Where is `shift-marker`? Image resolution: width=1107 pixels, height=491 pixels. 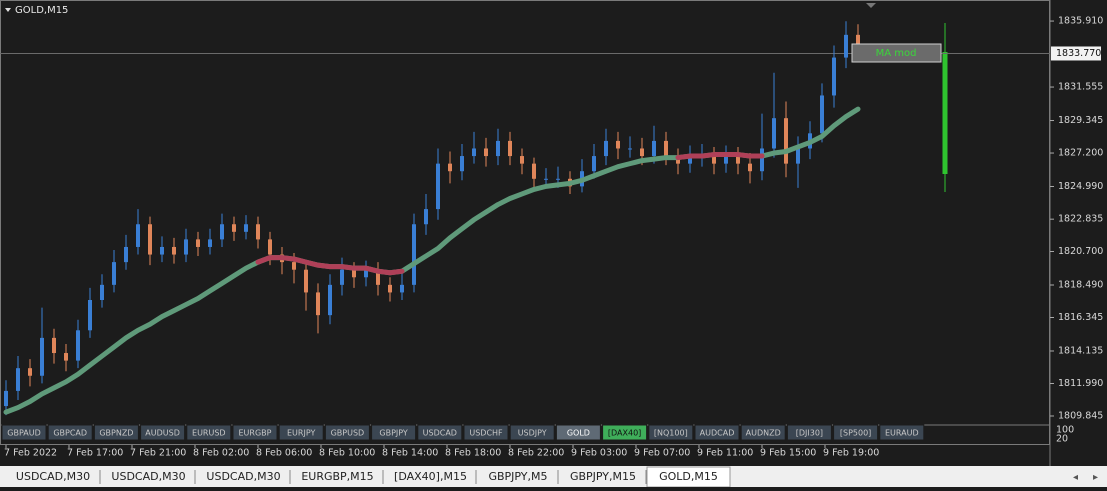
shift-marker is located at coordinates (871, 5).